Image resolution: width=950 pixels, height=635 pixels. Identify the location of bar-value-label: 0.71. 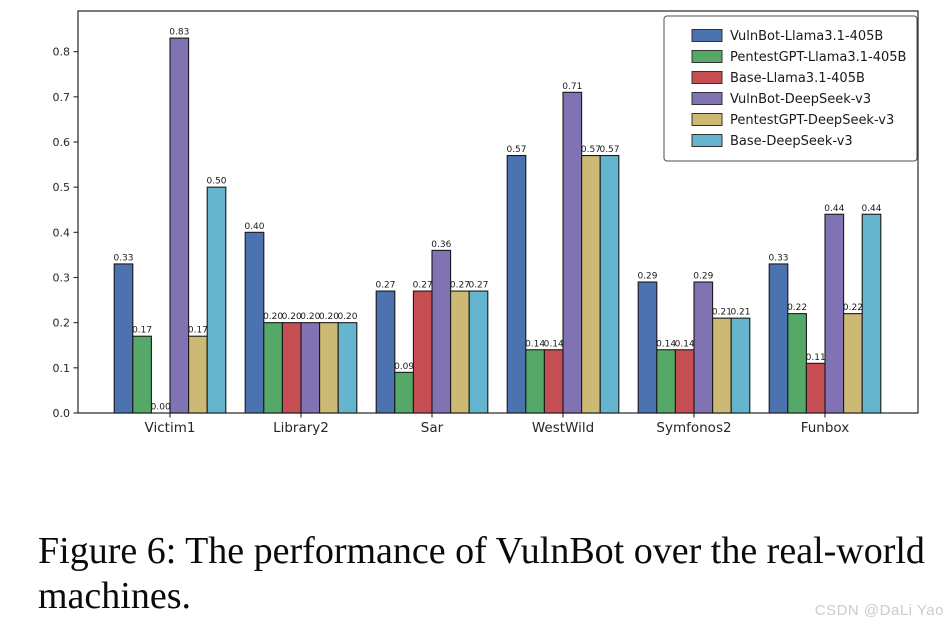
(572, 87).